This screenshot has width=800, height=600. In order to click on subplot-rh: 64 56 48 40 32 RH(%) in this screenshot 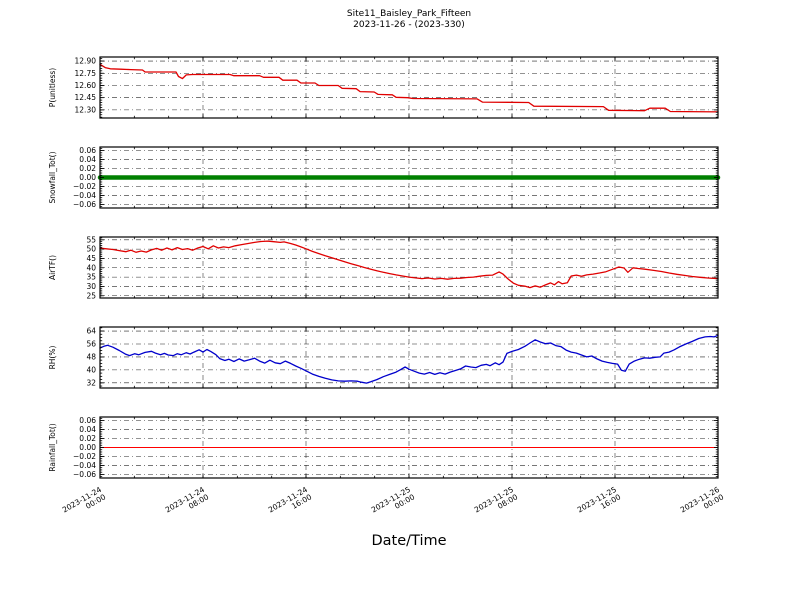, I will do `click(383, 357)`.